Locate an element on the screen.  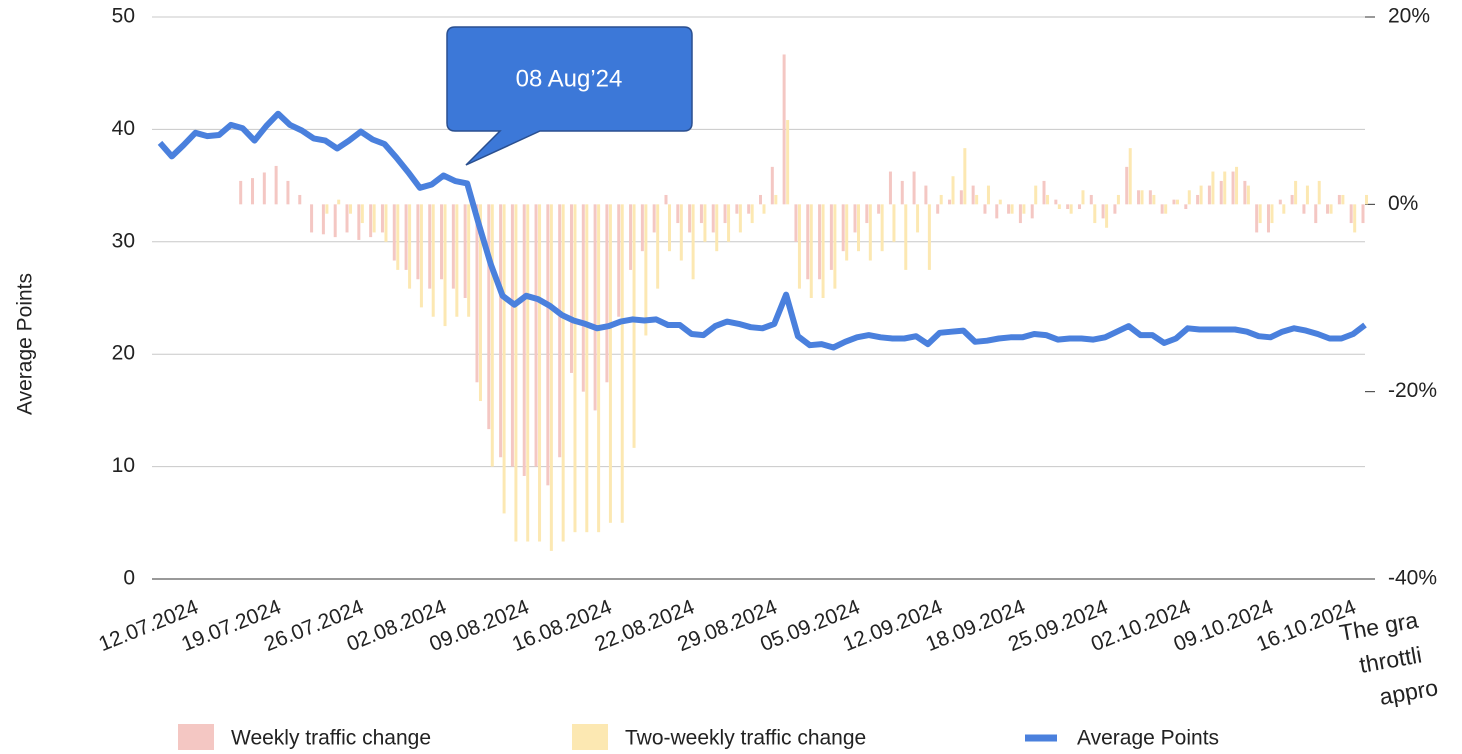
legend-swatch is located at coordinates (590, 737).